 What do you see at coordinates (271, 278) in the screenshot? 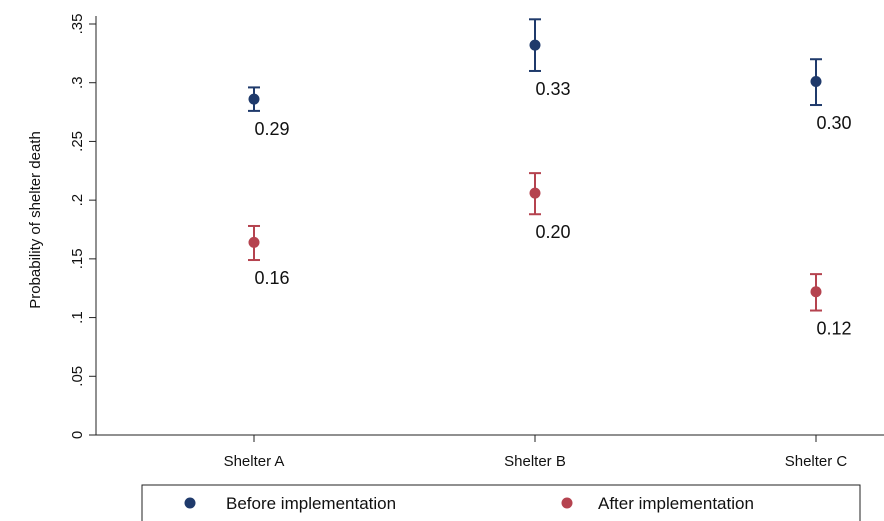
I see `data-label: 0.16` at bounding box center [271, 278].